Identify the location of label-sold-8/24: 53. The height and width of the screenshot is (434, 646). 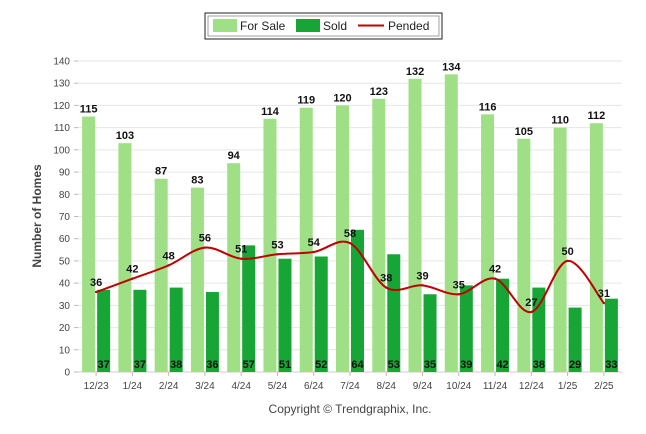
(394, 365).